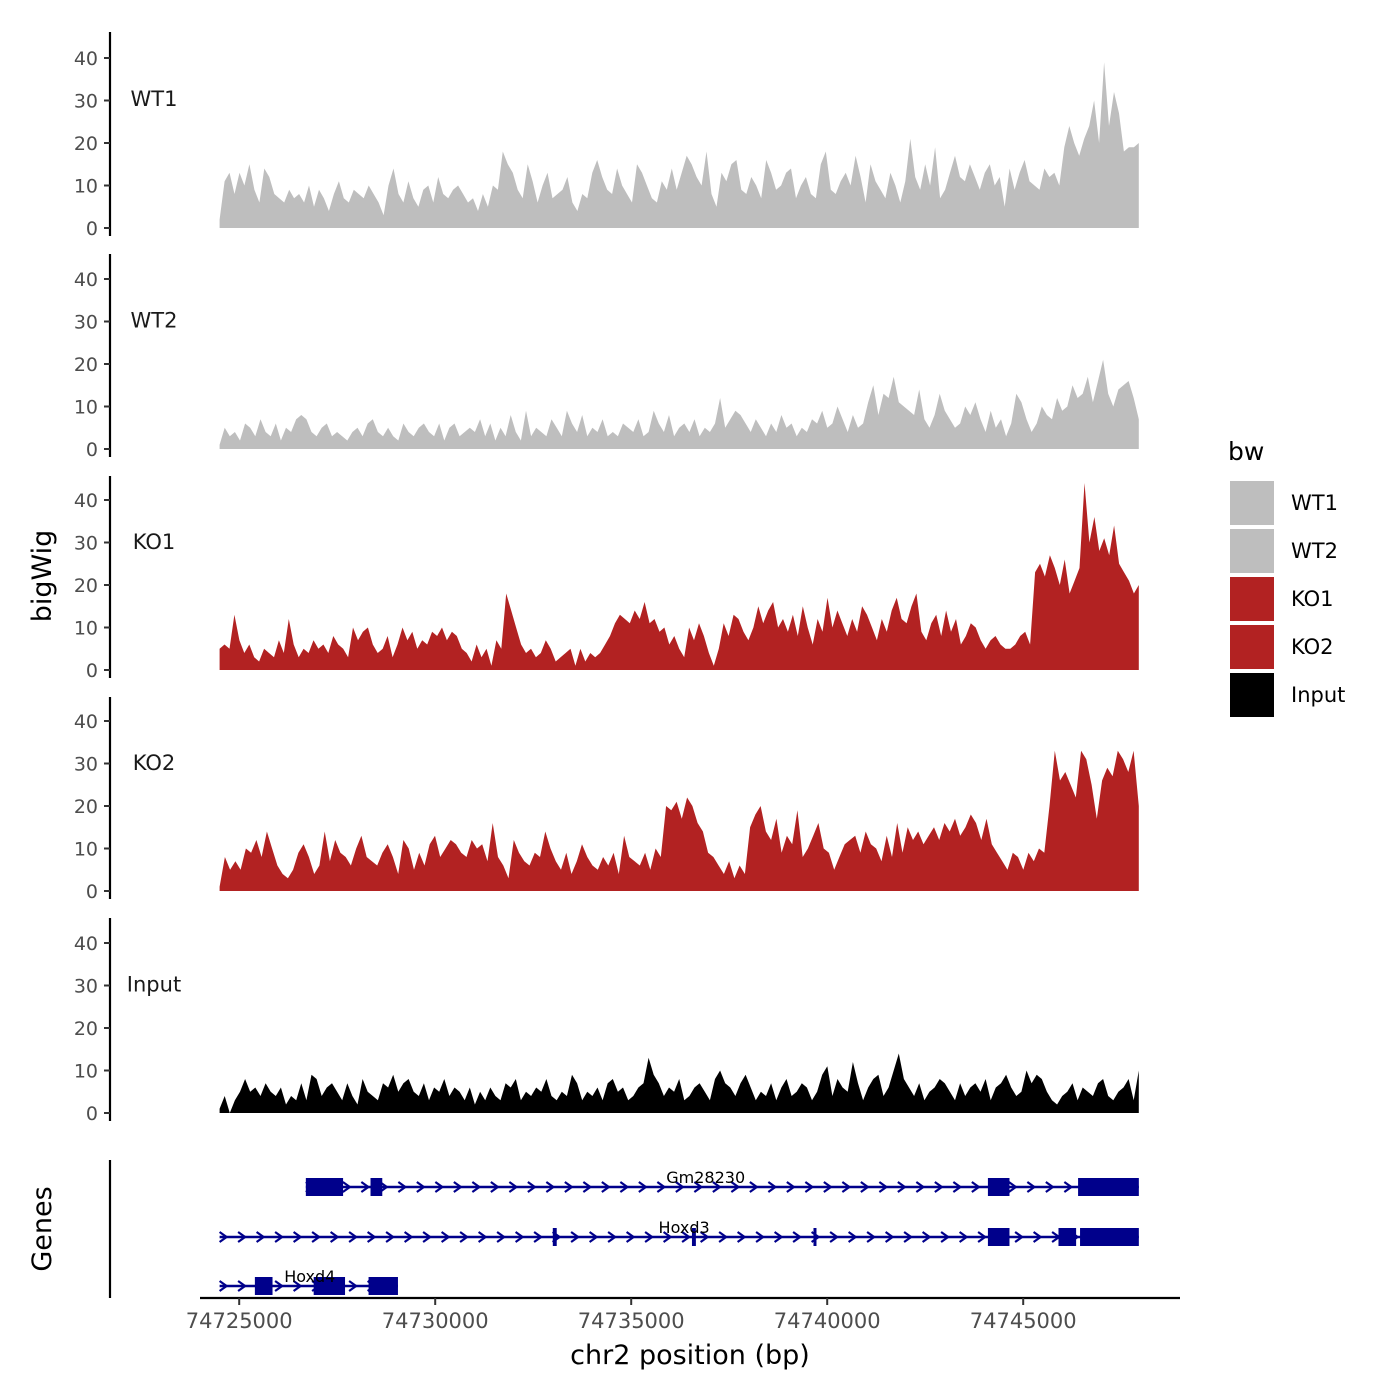 This screenshot has height=1400, width=1400. Describe the element at coordinates (679, 1083) in the screenshot. I see `area-input` at that location.